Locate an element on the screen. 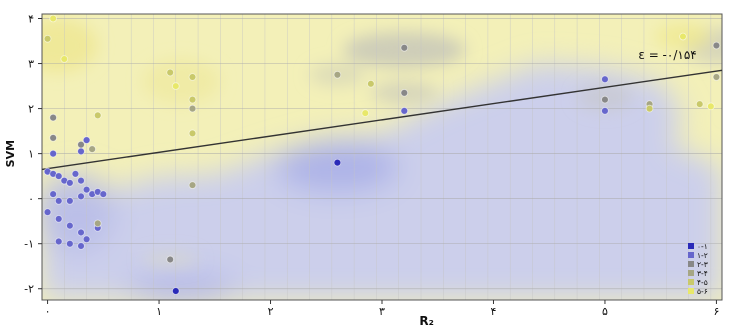  x-tick-label: ۱ is located at coordinates (159, 311).